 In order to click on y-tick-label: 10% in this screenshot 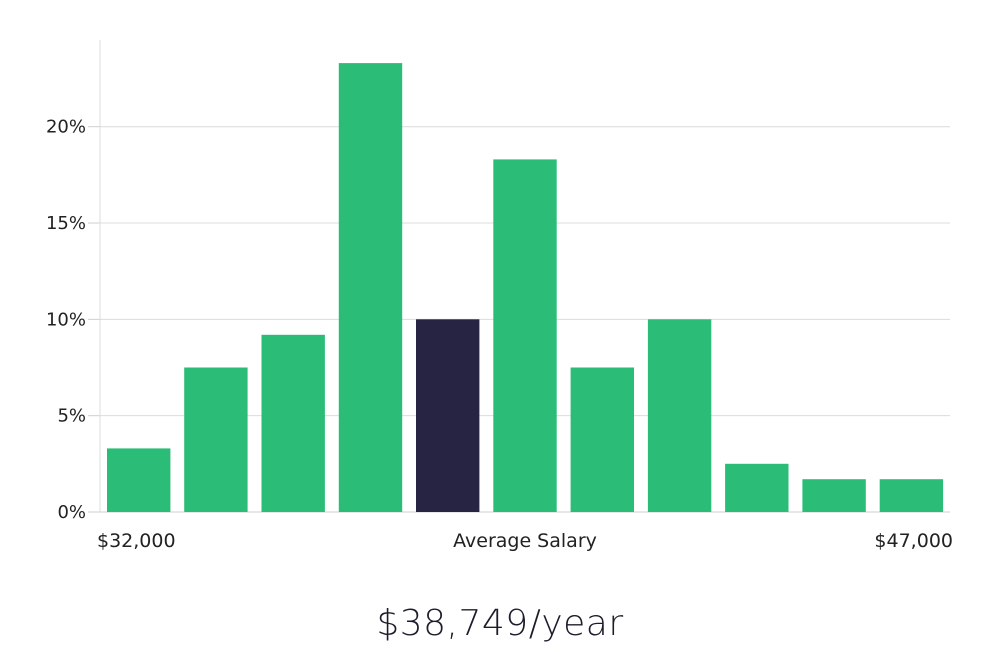, I will do `click(66, 319)`.